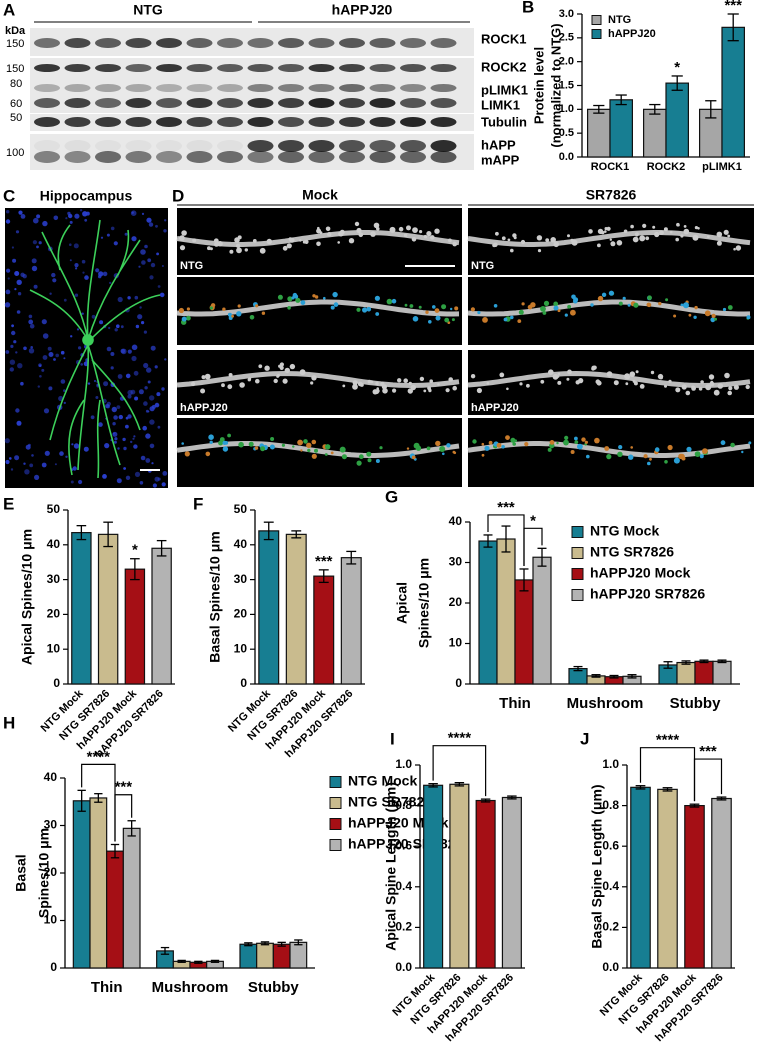  I want to click on x-tick-label: Mushroom, so click(605, 703).